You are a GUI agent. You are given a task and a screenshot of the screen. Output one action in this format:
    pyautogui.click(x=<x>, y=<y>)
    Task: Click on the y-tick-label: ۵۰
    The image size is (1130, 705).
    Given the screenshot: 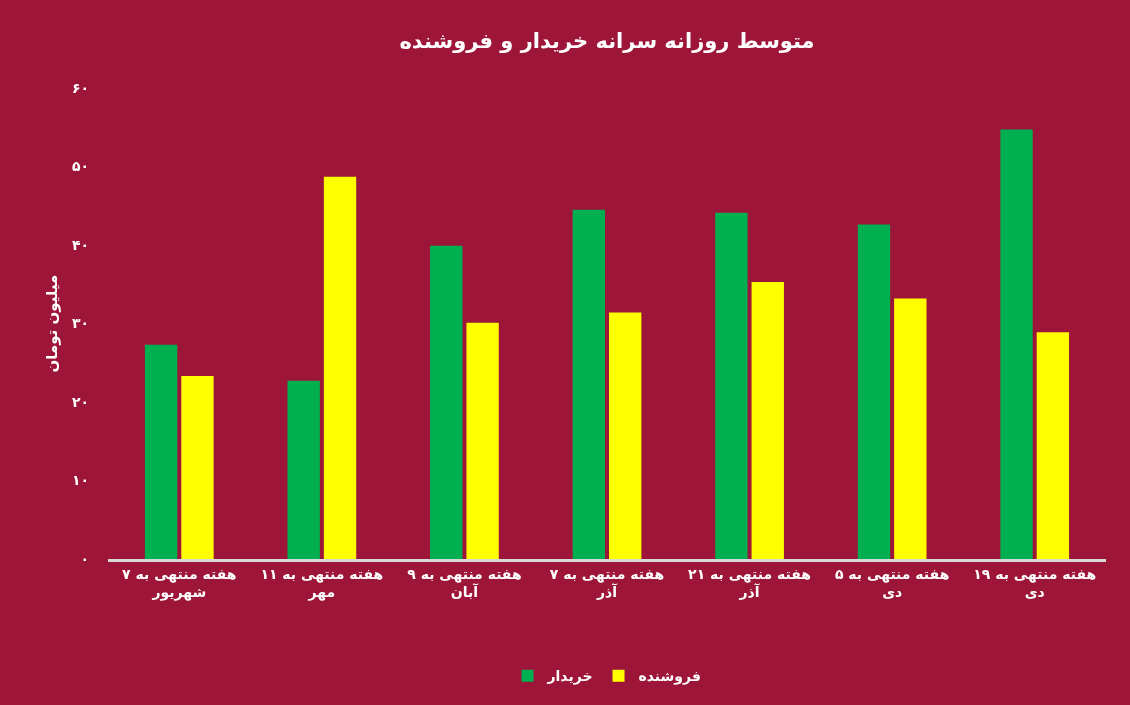 What is the action you would take?
    pyautogui.click(x=80, y=166)
    